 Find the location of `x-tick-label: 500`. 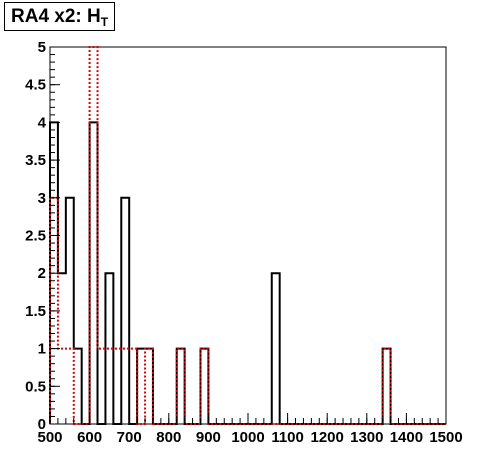

x-tick-label: 500 is located at coordinates (49, 437).